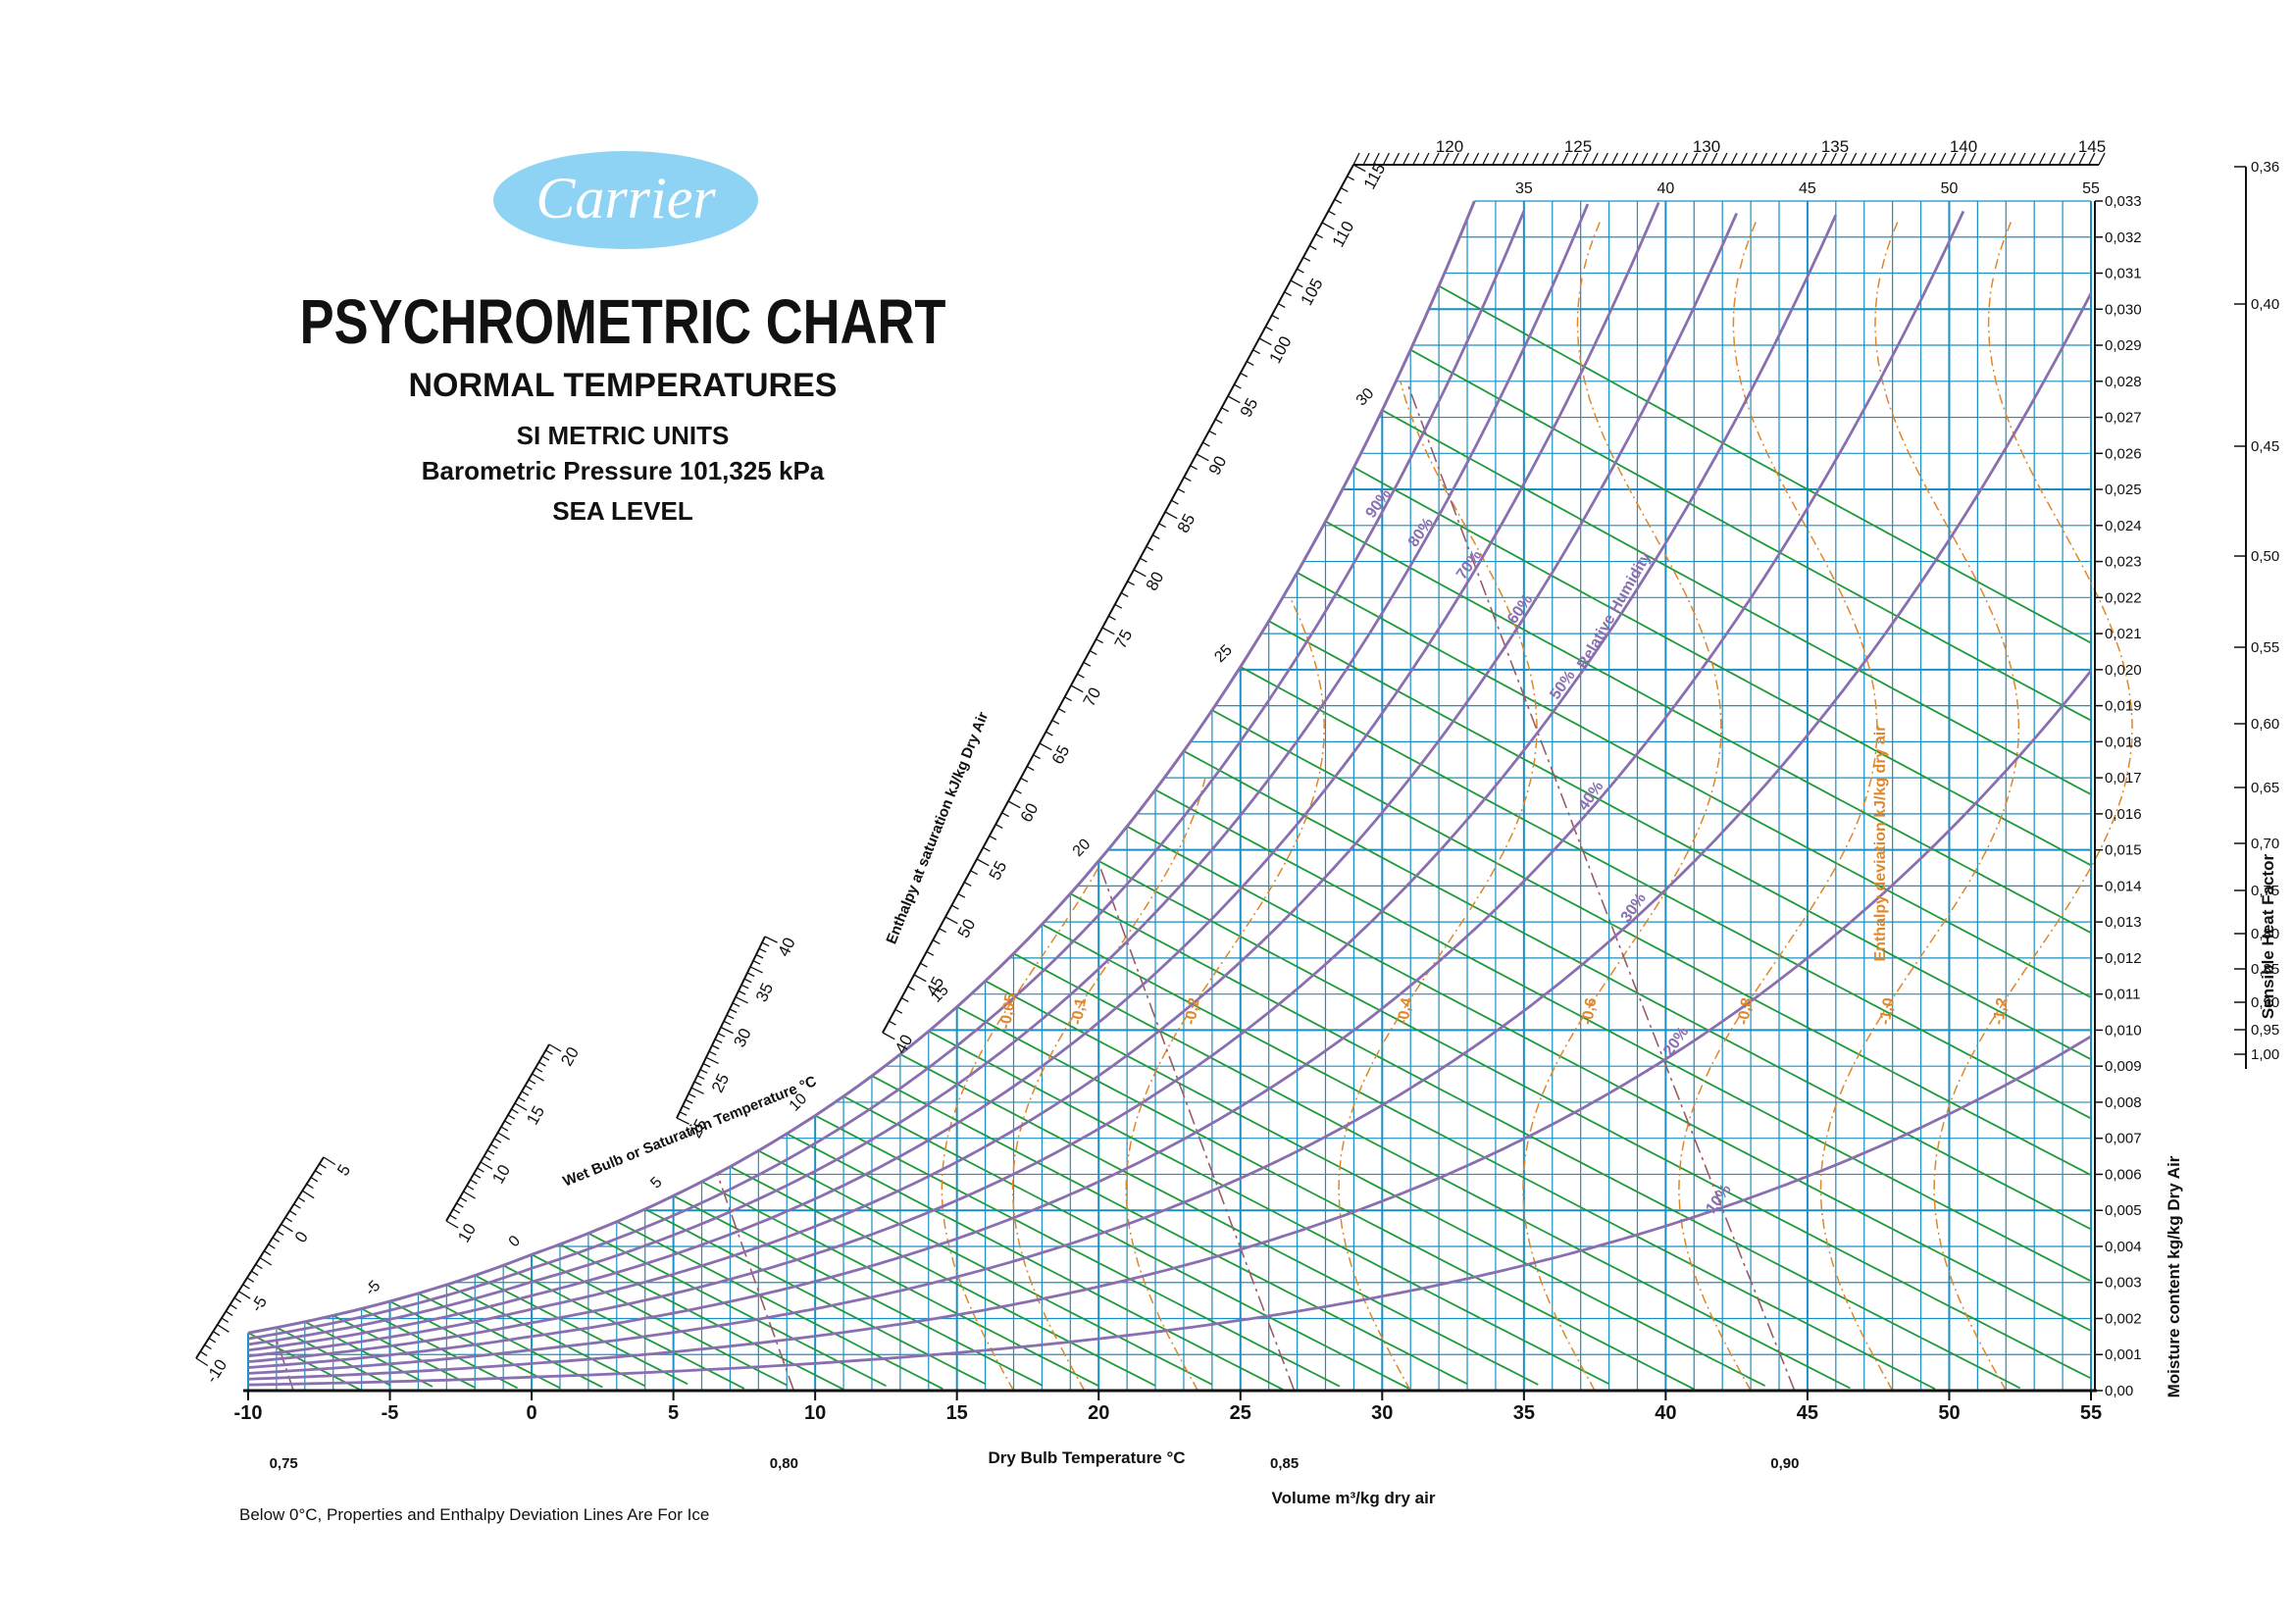  I want to click on enthalpy-top-label: 125, so click(1578, 146).